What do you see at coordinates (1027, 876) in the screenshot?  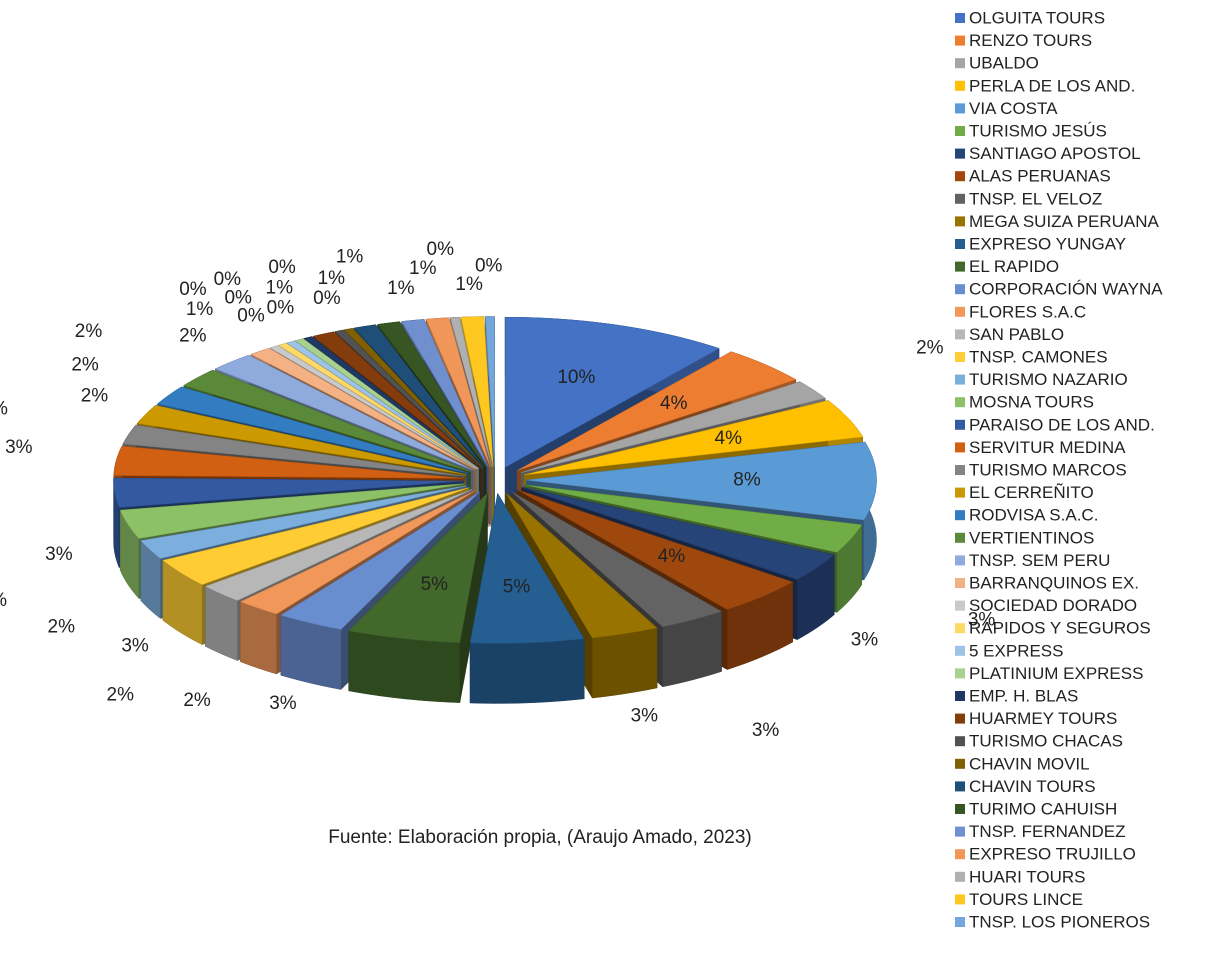 I see `legend-label: HUARI TOURS` at bounding box center [1027, 876].